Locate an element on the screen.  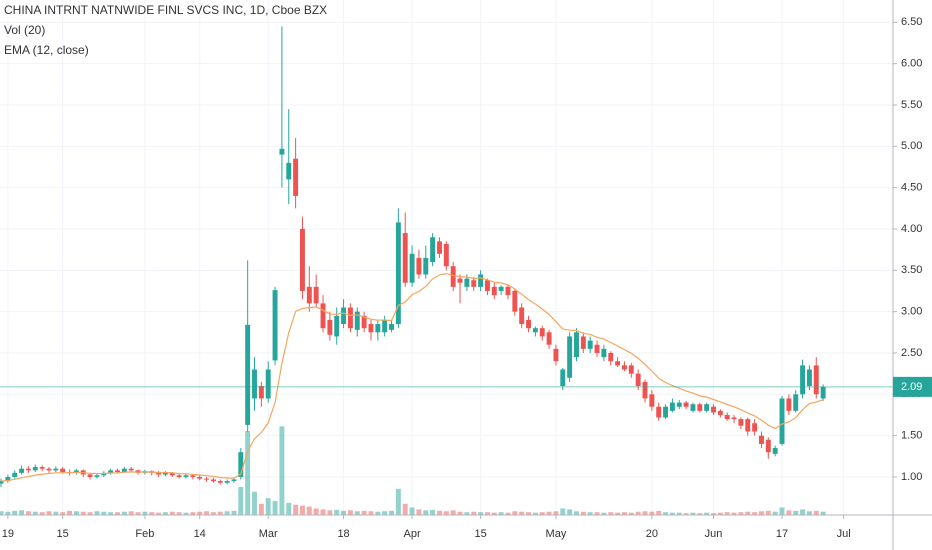
x-tick-label: Feb is located at coordinates (144, 534).